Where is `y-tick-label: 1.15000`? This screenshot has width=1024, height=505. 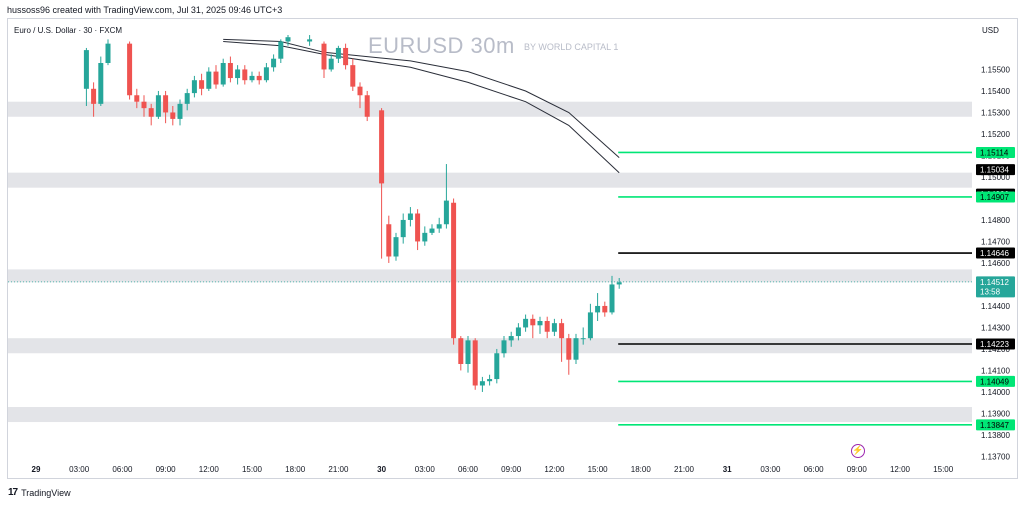 y-tick-label: 1.15000 is located at coordinates (995, 177).